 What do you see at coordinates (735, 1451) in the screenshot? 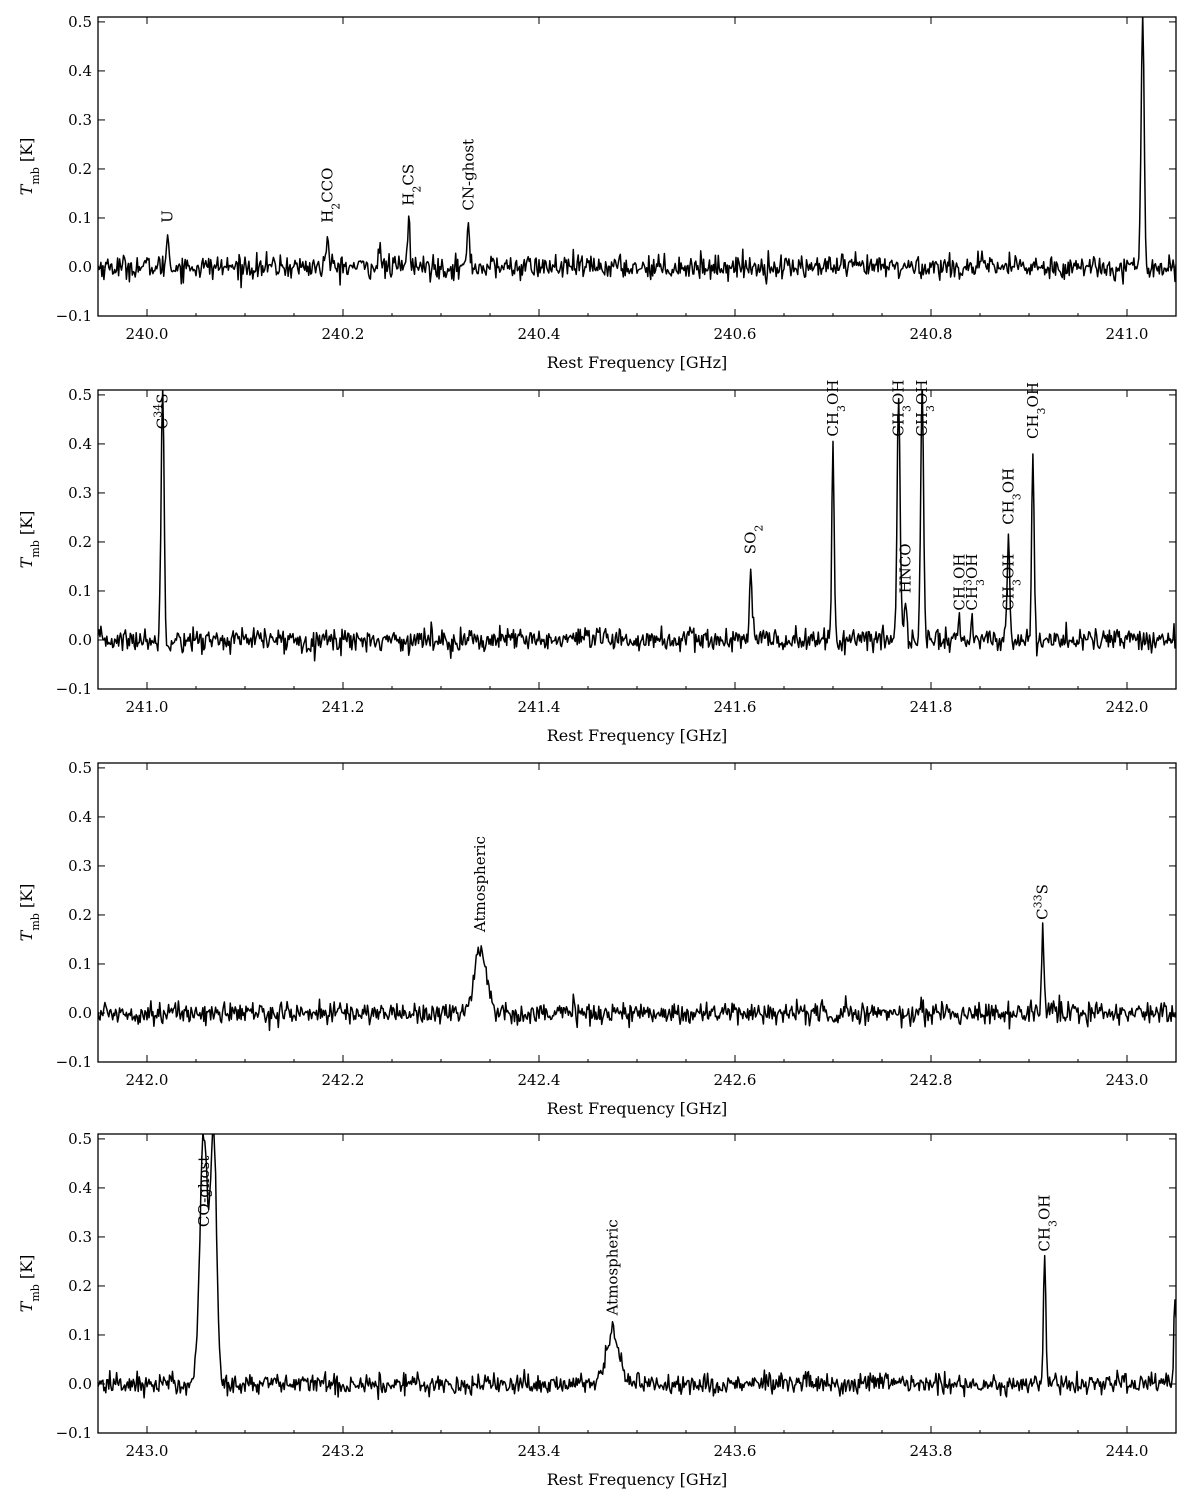
I see `x-tick-label: 243.6` at bounding box center [735, 1451].